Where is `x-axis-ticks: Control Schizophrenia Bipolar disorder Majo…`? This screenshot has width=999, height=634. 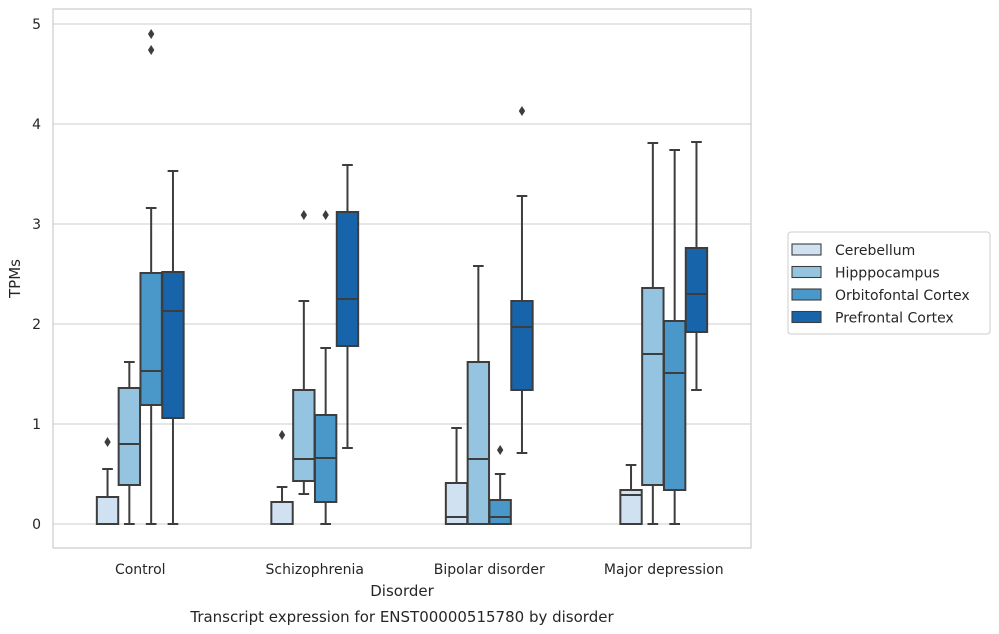
x-axis-ticks: Control Schizophrenia Bipolar disorder Majo… is located at coordinates (419, 570).